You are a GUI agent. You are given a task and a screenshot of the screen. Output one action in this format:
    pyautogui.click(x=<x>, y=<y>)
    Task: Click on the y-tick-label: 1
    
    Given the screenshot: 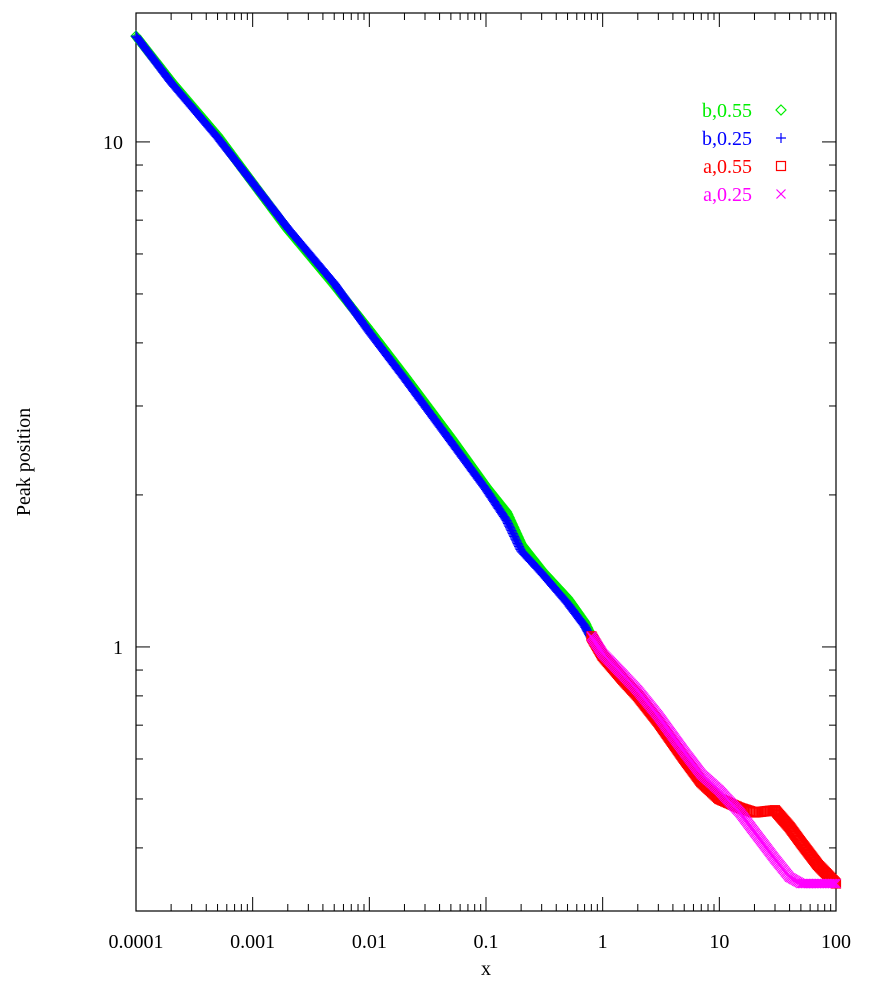 What is the action you would take?
    pyautogui.click(x=118, y=648)
    